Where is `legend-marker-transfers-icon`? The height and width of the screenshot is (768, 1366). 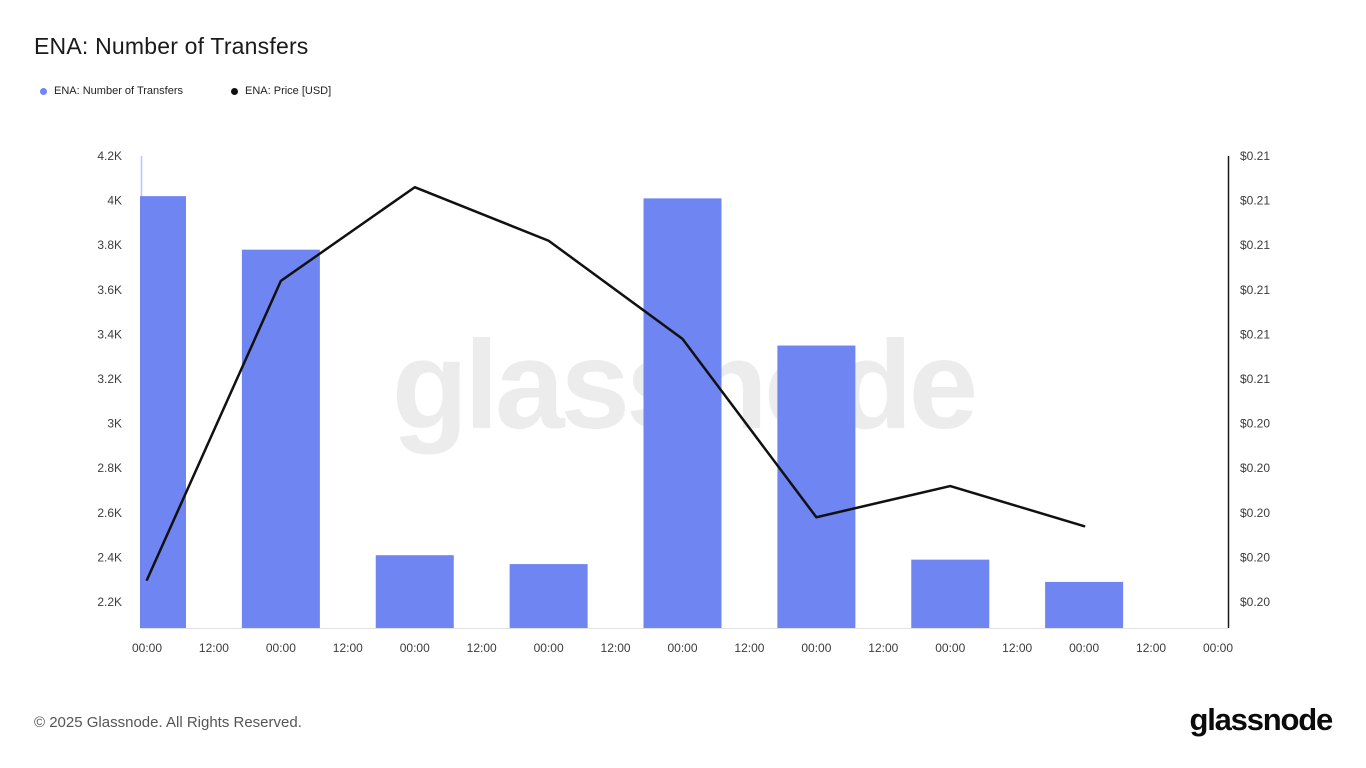 legend-marker-transfers-icon is located at coordinates (43, 91).